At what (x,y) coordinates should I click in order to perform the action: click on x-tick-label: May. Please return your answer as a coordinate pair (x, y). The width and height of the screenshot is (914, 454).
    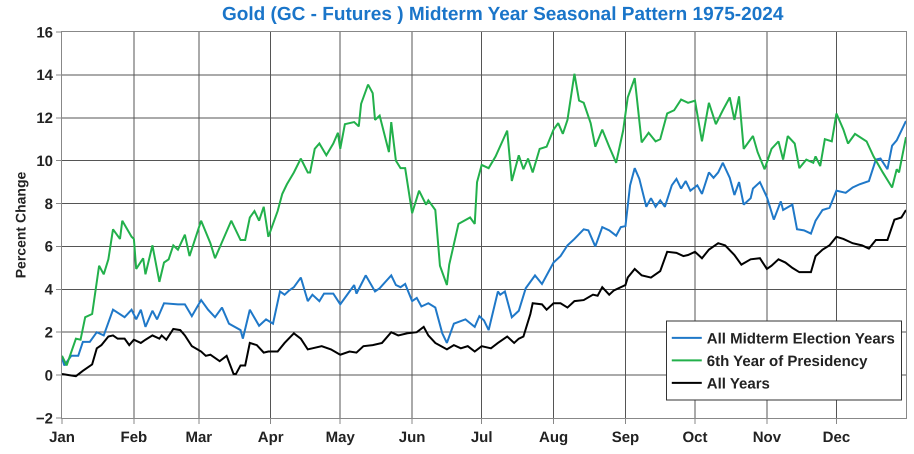
    Looking at the image, I should click on (341, 437).